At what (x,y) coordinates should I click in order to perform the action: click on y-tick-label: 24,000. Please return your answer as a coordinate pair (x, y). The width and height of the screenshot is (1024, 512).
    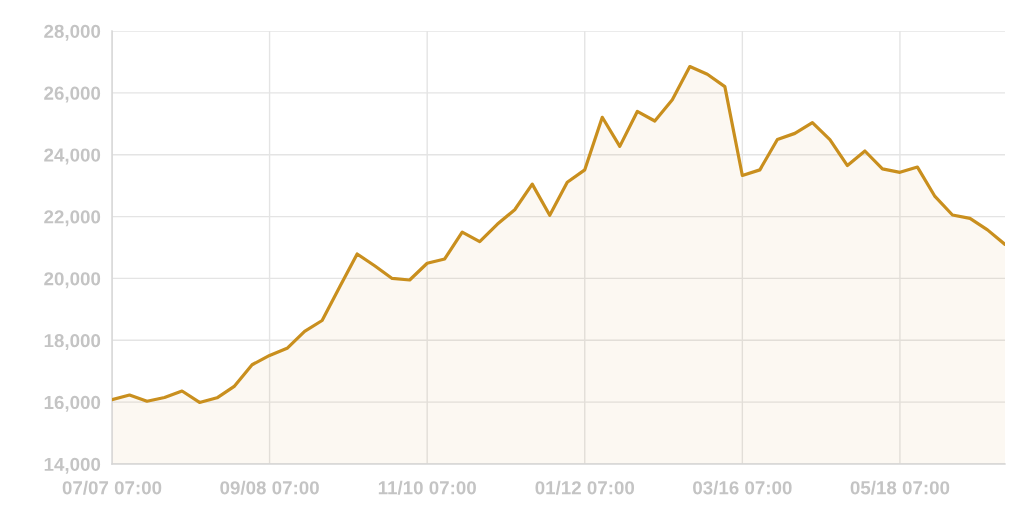
    Looking at the image, I should click on (72, 156).